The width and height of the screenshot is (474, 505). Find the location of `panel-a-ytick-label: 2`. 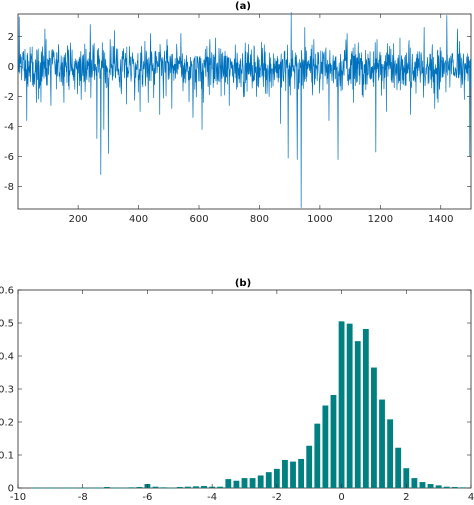

panel-a-ytick-label: 2 is located at coordinates (11, 37).